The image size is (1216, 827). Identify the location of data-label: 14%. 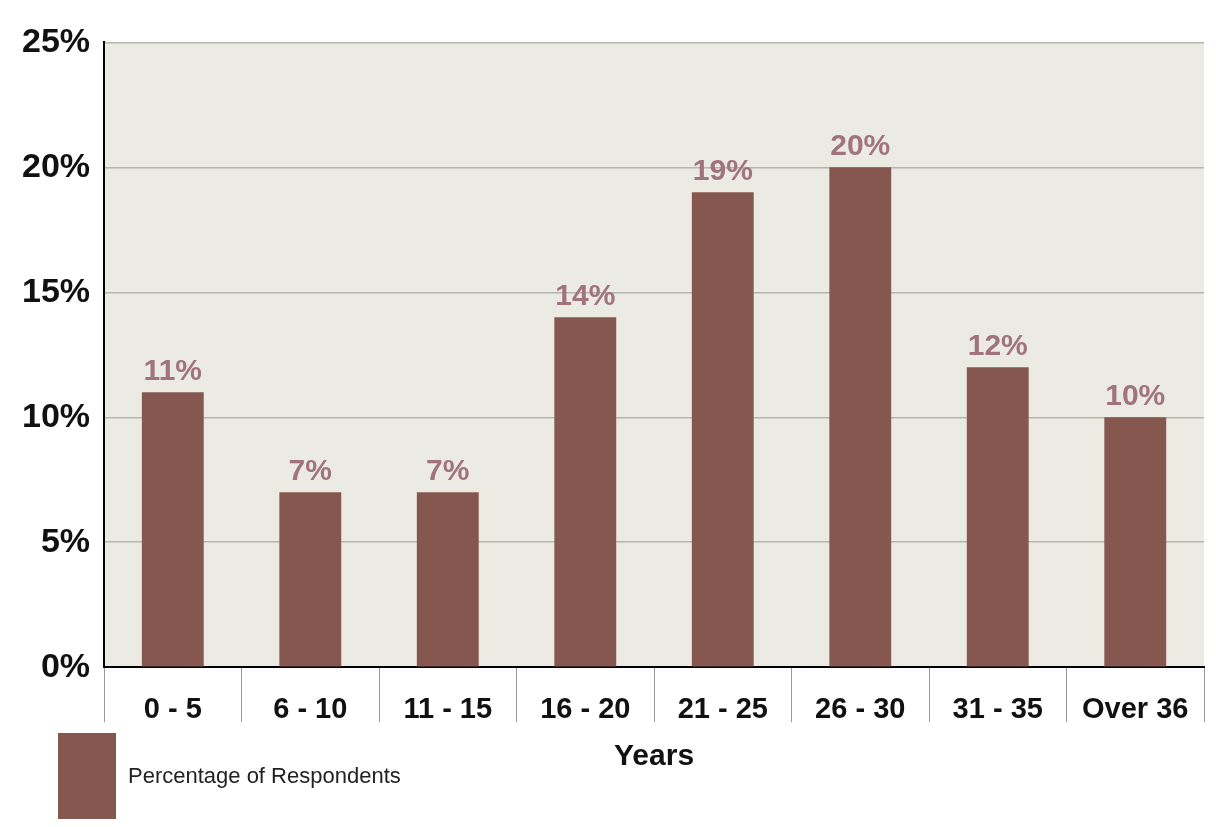
(585, 294).